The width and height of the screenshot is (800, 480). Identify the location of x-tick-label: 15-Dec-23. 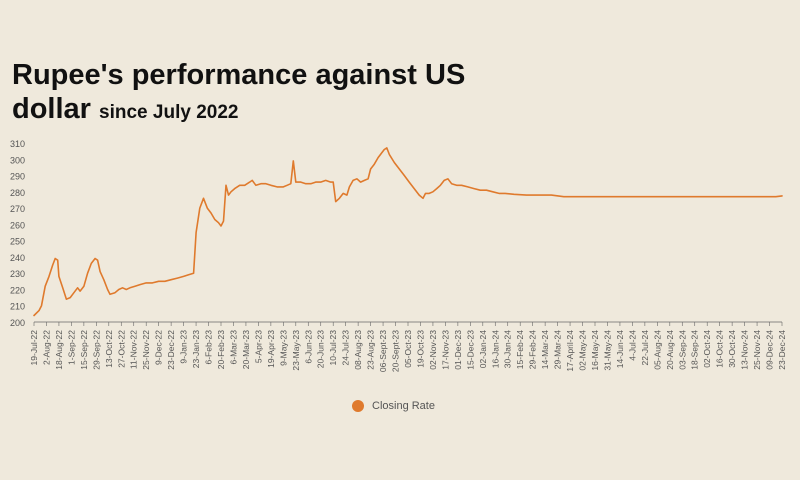
(470, 350).